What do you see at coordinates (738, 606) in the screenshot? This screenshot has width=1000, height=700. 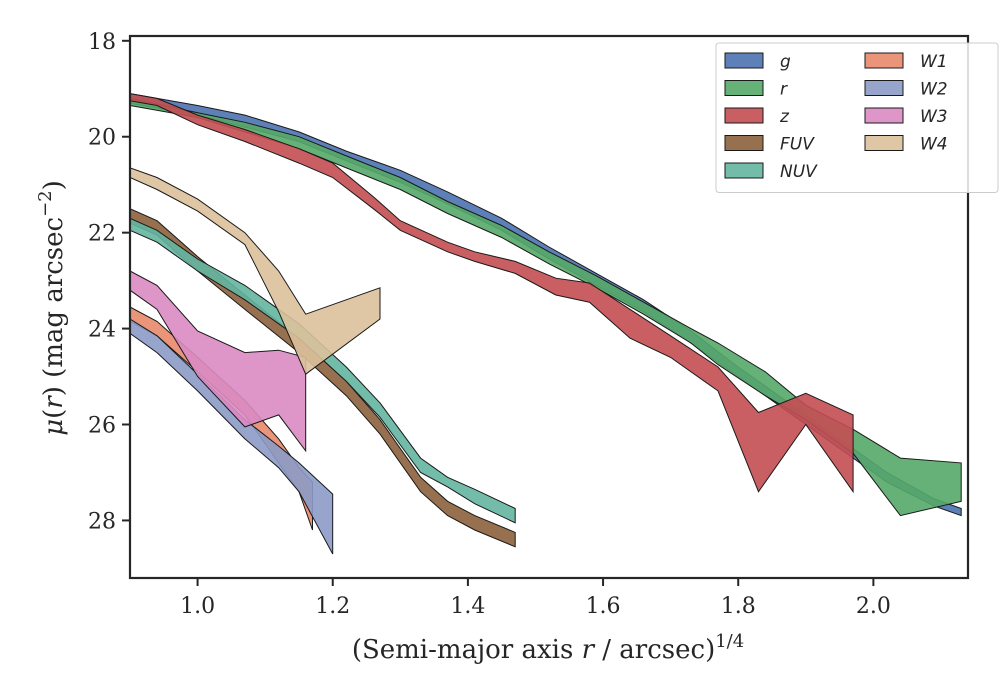 I see `x-tick-label: 1.8` at bounding box center [738, 606].